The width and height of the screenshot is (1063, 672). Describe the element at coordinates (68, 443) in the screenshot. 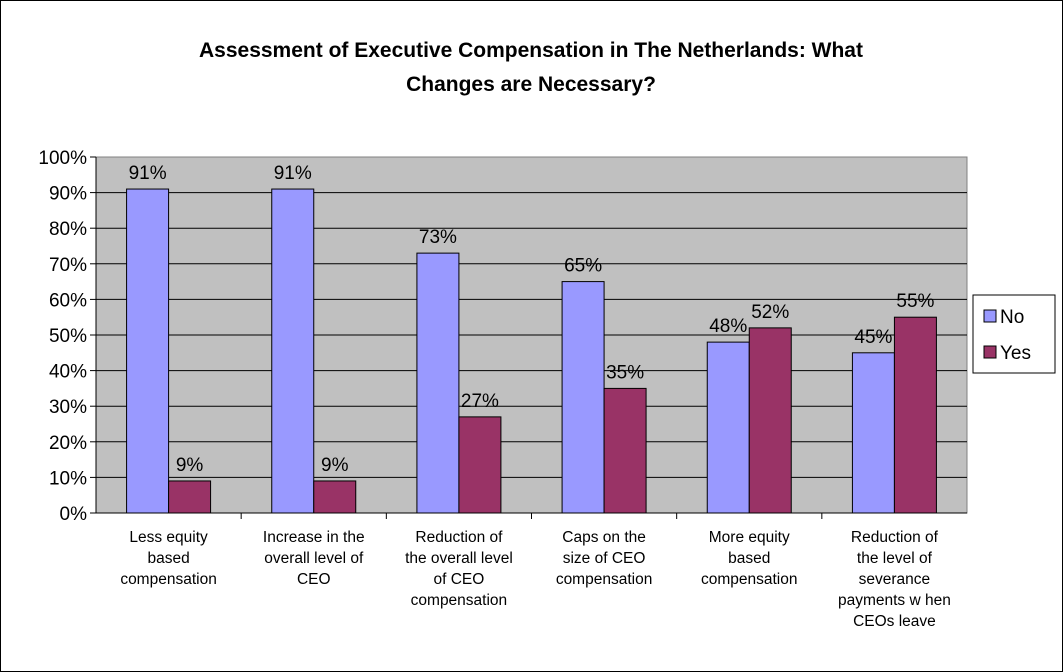

I see `y-tick-label: 20%` at that location.